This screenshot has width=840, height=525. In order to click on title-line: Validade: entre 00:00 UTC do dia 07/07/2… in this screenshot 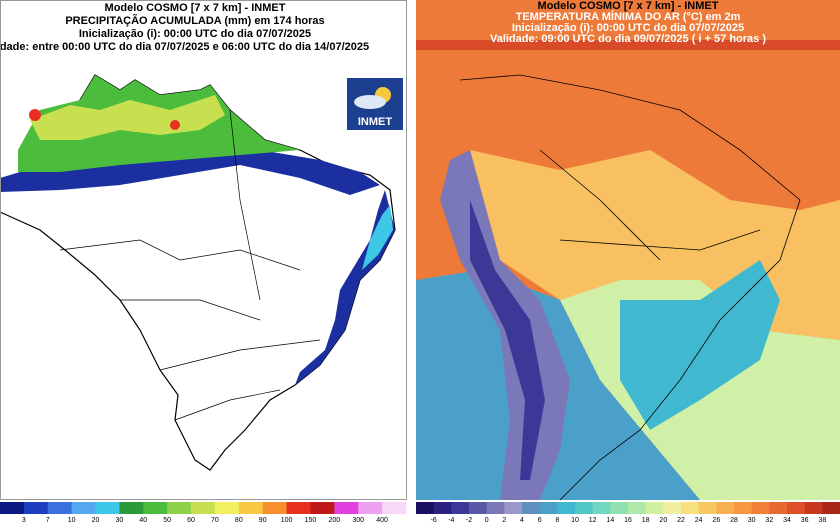, I will do `click(184, 47)`.